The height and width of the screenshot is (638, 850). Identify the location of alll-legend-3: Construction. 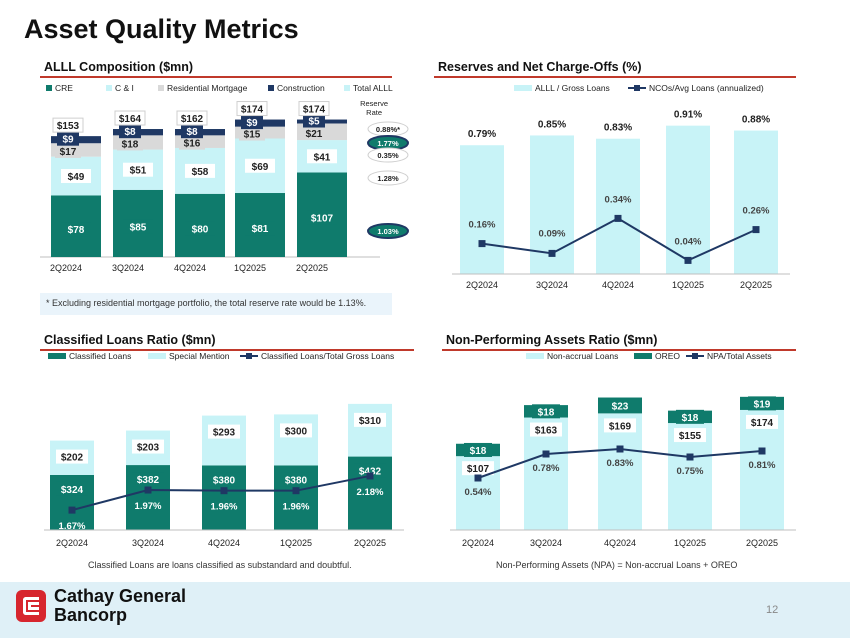
(301, 88).